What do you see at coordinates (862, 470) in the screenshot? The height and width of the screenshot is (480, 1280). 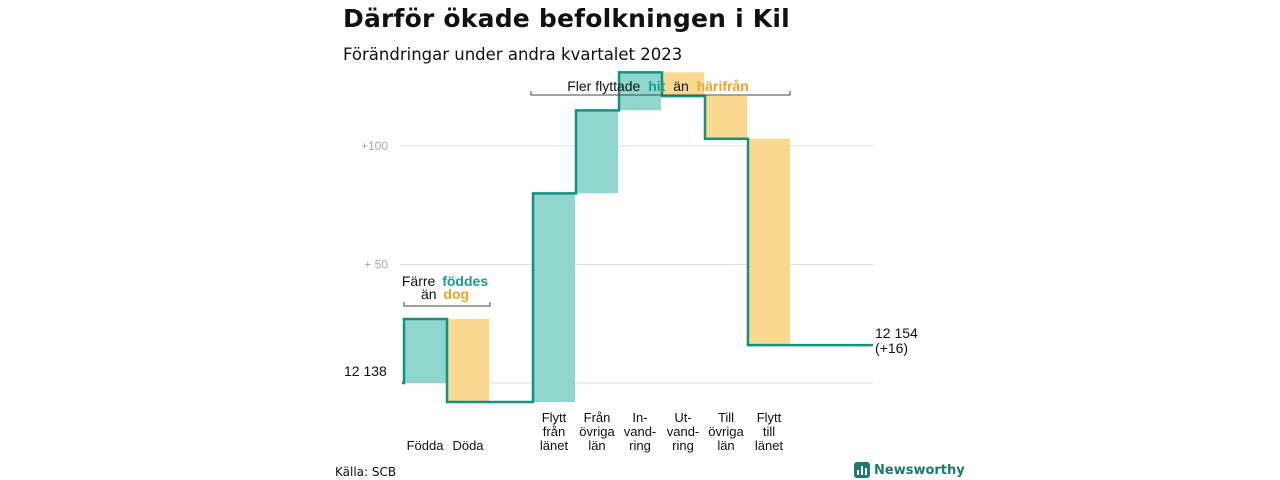 I see `bar-chart-logo-icon` at bounding box center [862, 470].